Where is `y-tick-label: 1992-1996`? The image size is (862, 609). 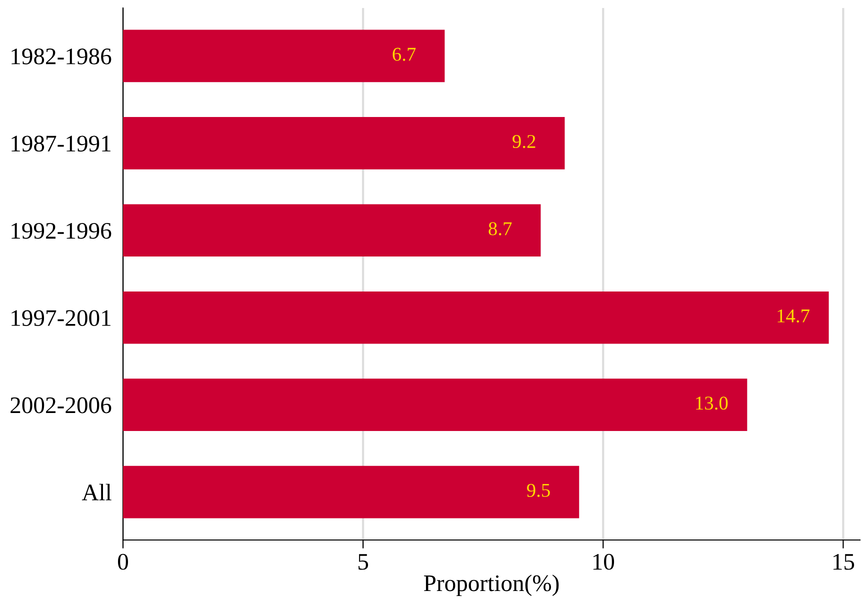 y-tick-label: 1992-1996 is located at coordinates (62, 230).